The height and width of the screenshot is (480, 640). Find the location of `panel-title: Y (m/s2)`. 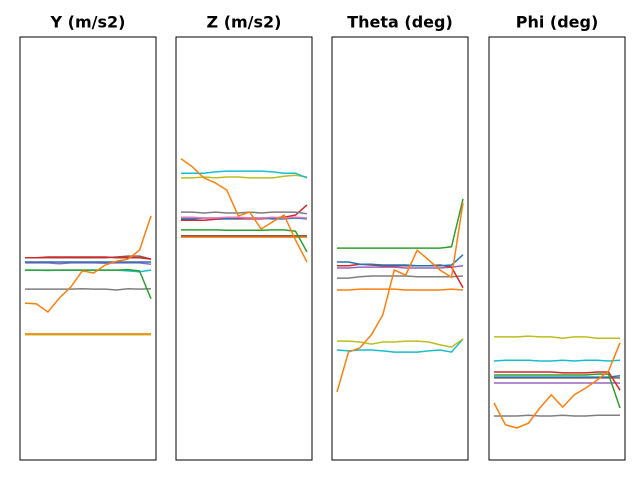

panel-title: Y (m/s2) is located at coordinates (88, 22).